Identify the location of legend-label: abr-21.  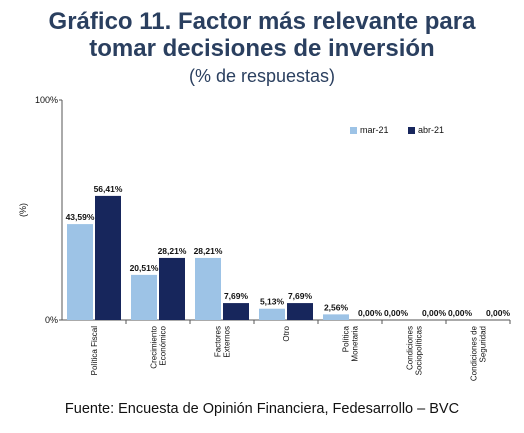
(431, 130).